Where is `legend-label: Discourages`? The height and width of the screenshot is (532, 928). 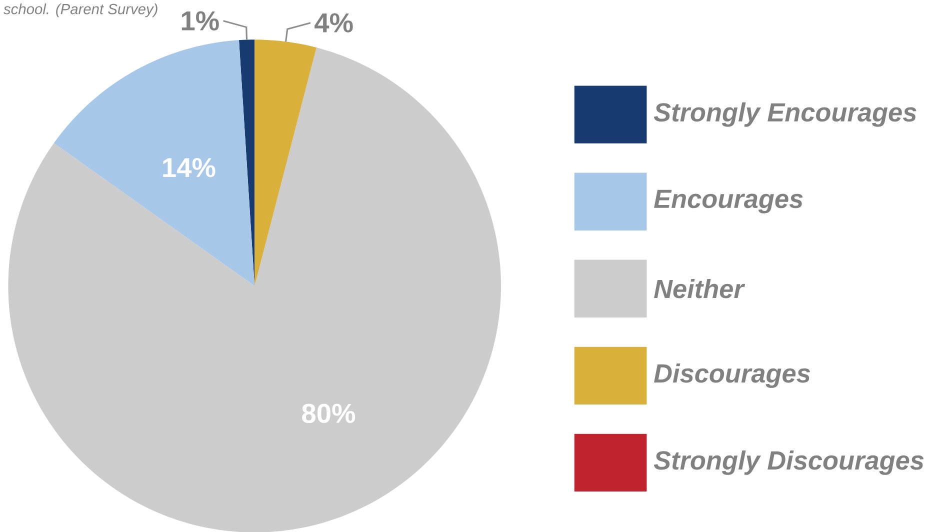
legend-label: Discourages is located at coordinates (732, 375).